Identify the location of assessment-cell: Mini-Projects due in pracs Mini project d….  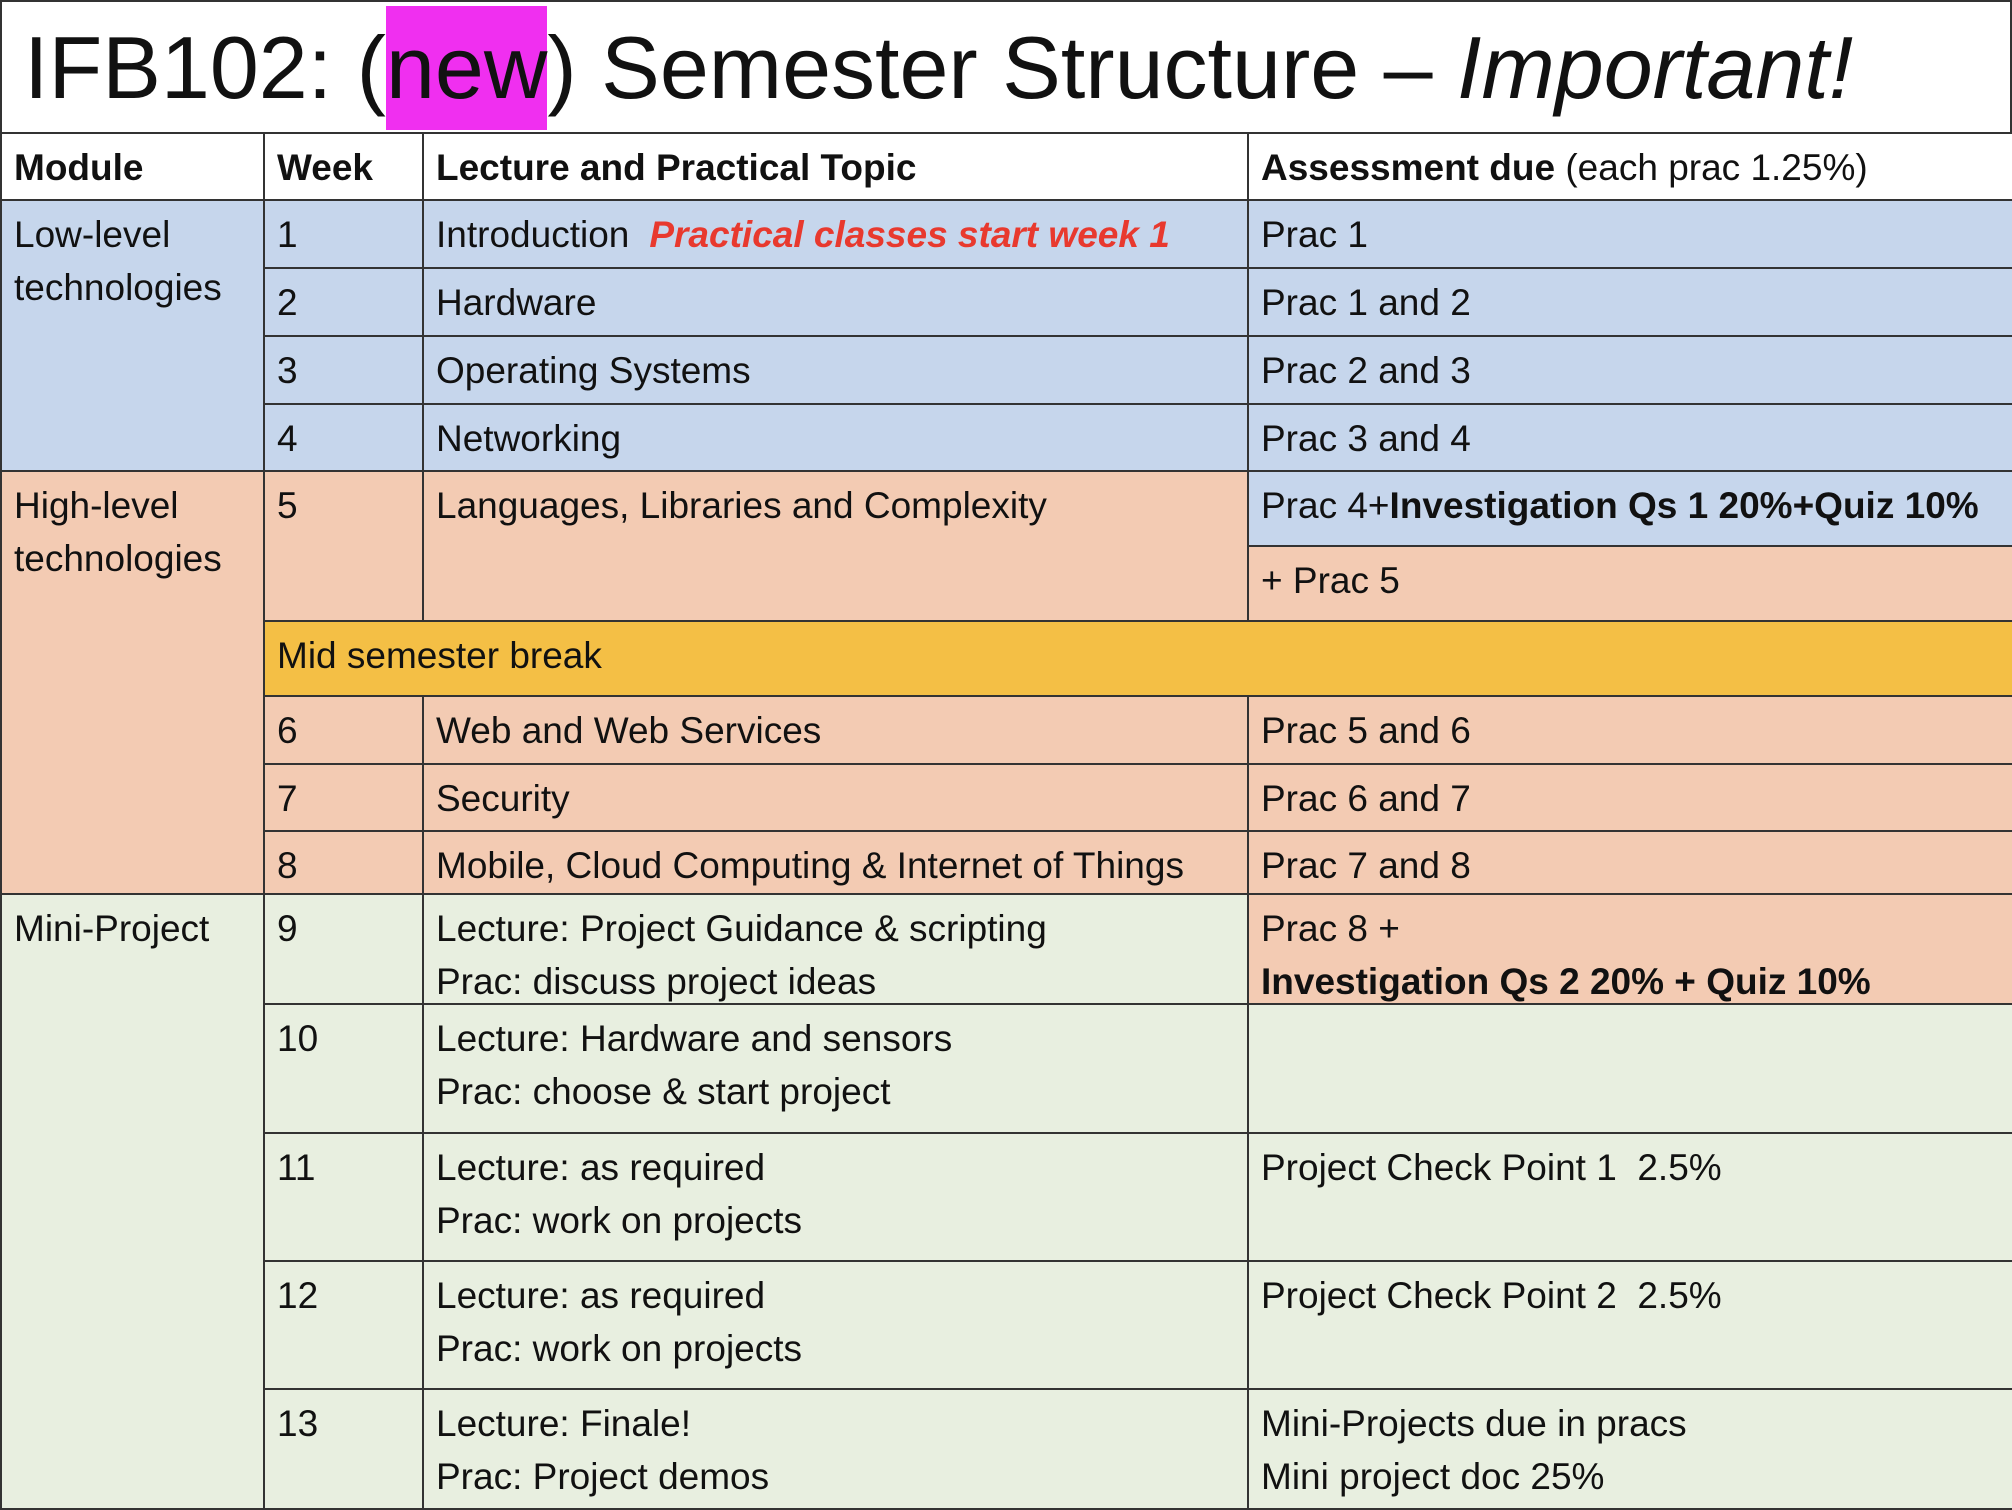
(1629, 1449).